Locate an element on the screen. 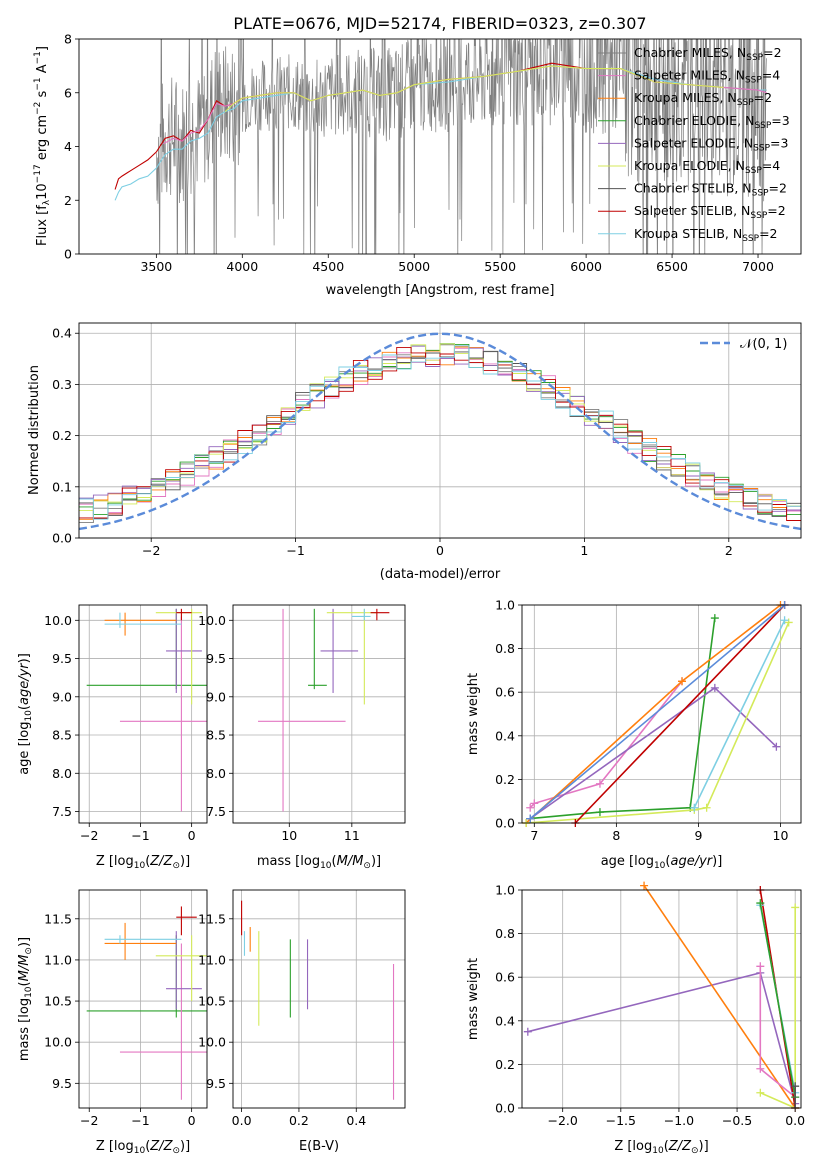  weight-salpeter_stelib is located at coordinates (680, 714).